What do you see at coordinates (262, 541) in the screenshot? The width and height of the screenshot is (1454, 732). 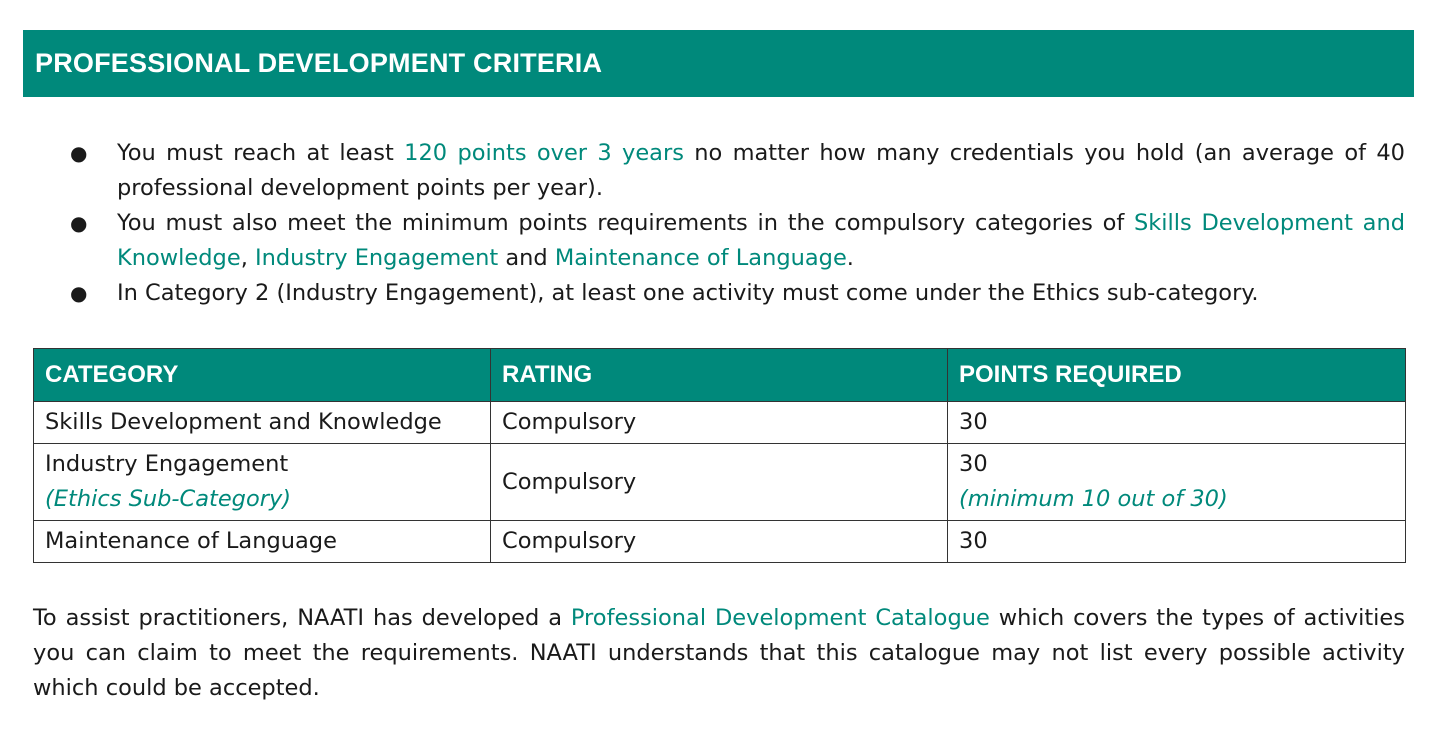 I see `category-cell: Maintenance of Language` at bounding box center [262, 541].